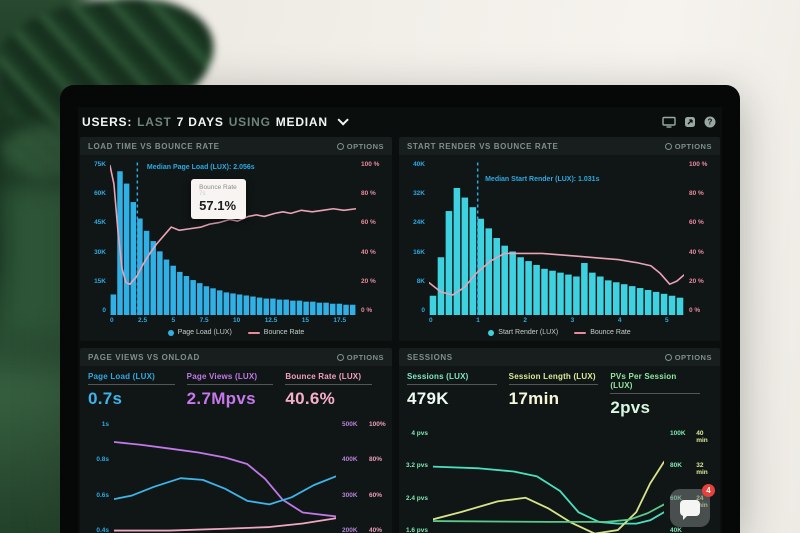 The width and height of the screenshot is (800, 533). Describe the element at coordinates (154, 122) in the screenshot. I see `title-last: LAST` at that location.